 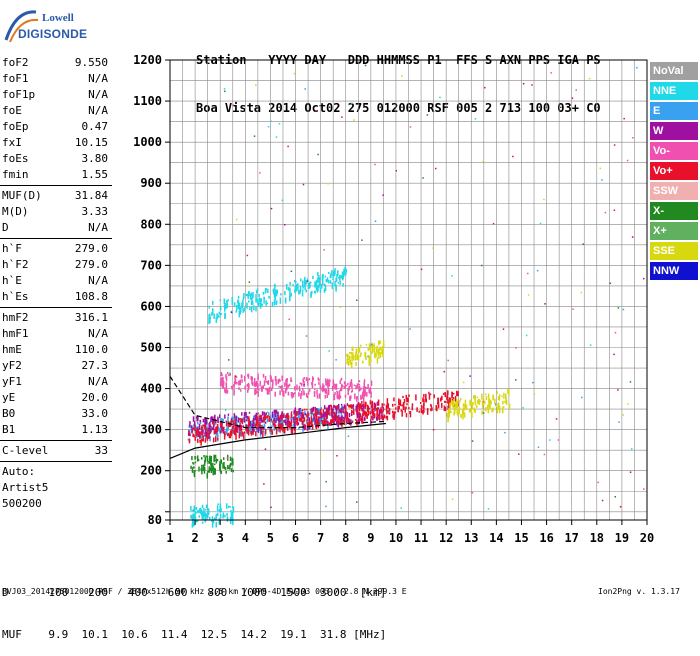 What do you see at coordinates (56, 249) in the screenshot?
I see `parameter-row: h`F 279.0` at bounding box center [56, 249].